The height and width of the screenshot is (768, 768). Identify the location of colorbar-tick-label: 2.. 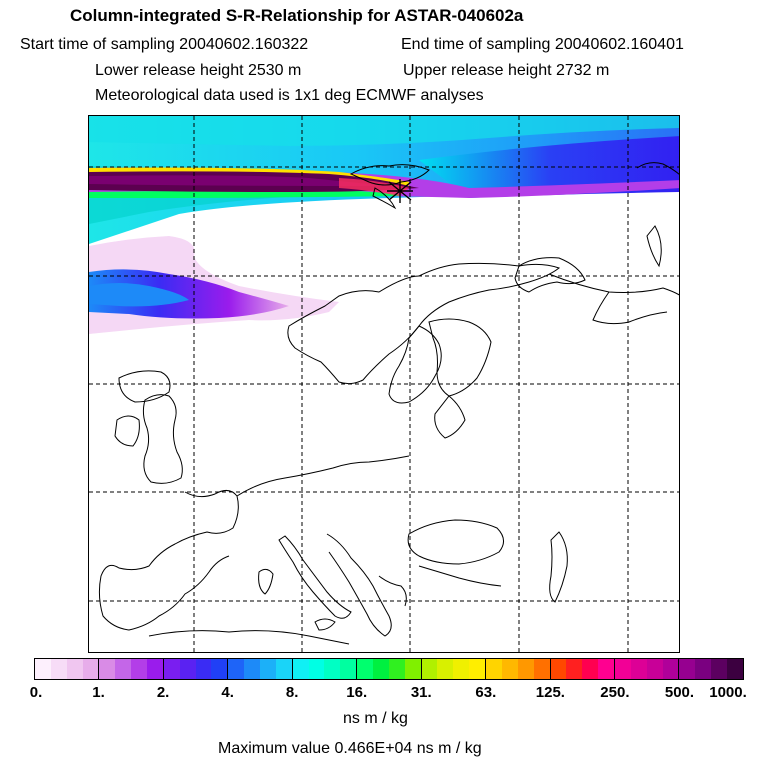
(163, 692).